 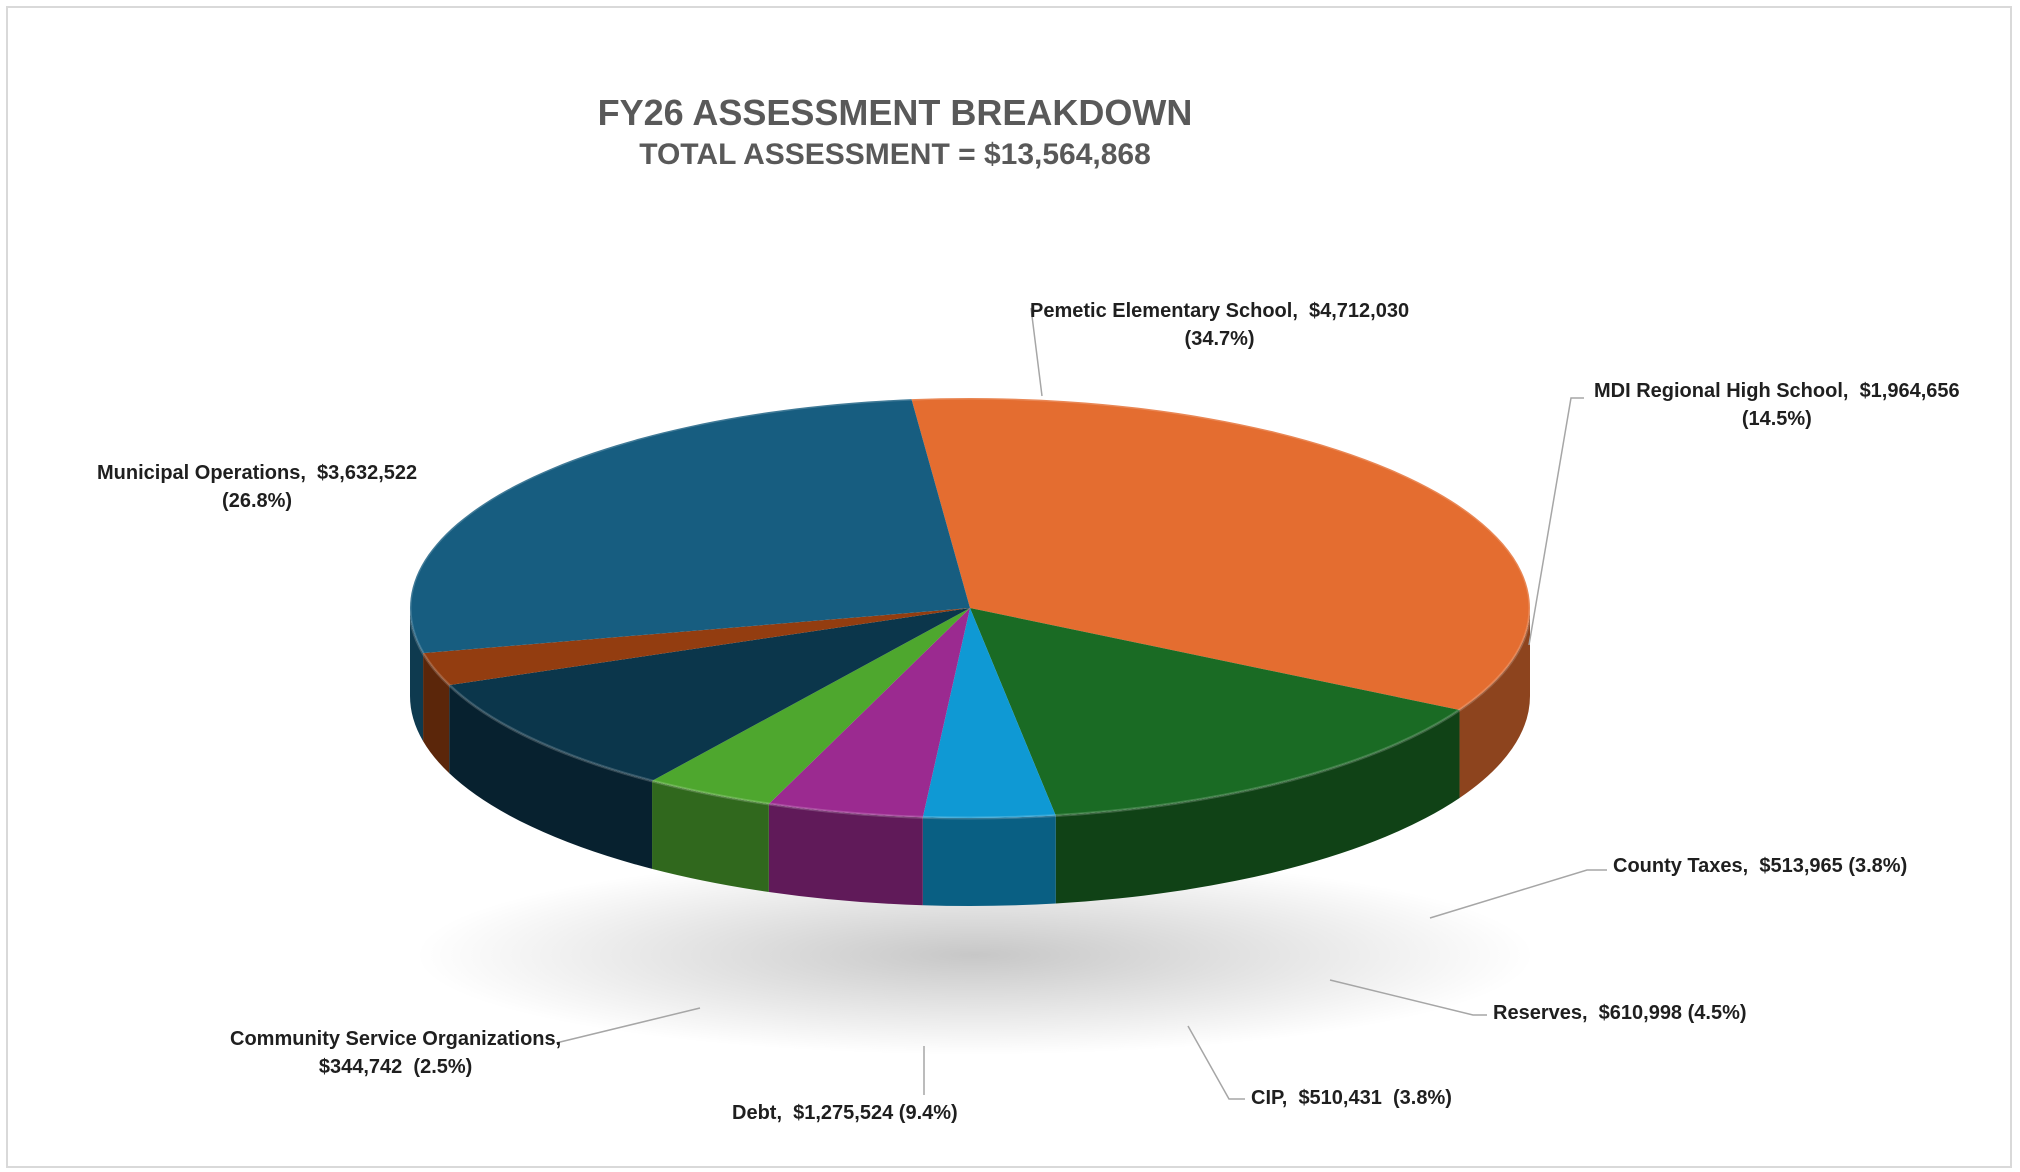 What do you see at coordinates (1408, 997) in the screenshot?
I see `leader-reserves` at bounding box center [1408, 997].